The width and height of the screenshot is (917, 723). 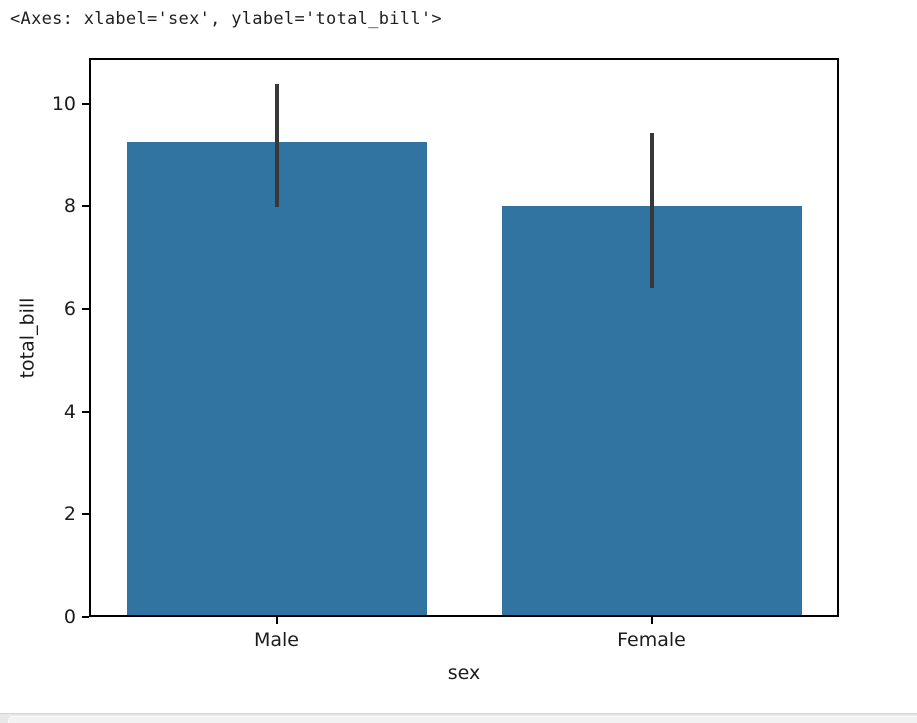 I want to click on error-bar-female, so click(x=651, y=211).